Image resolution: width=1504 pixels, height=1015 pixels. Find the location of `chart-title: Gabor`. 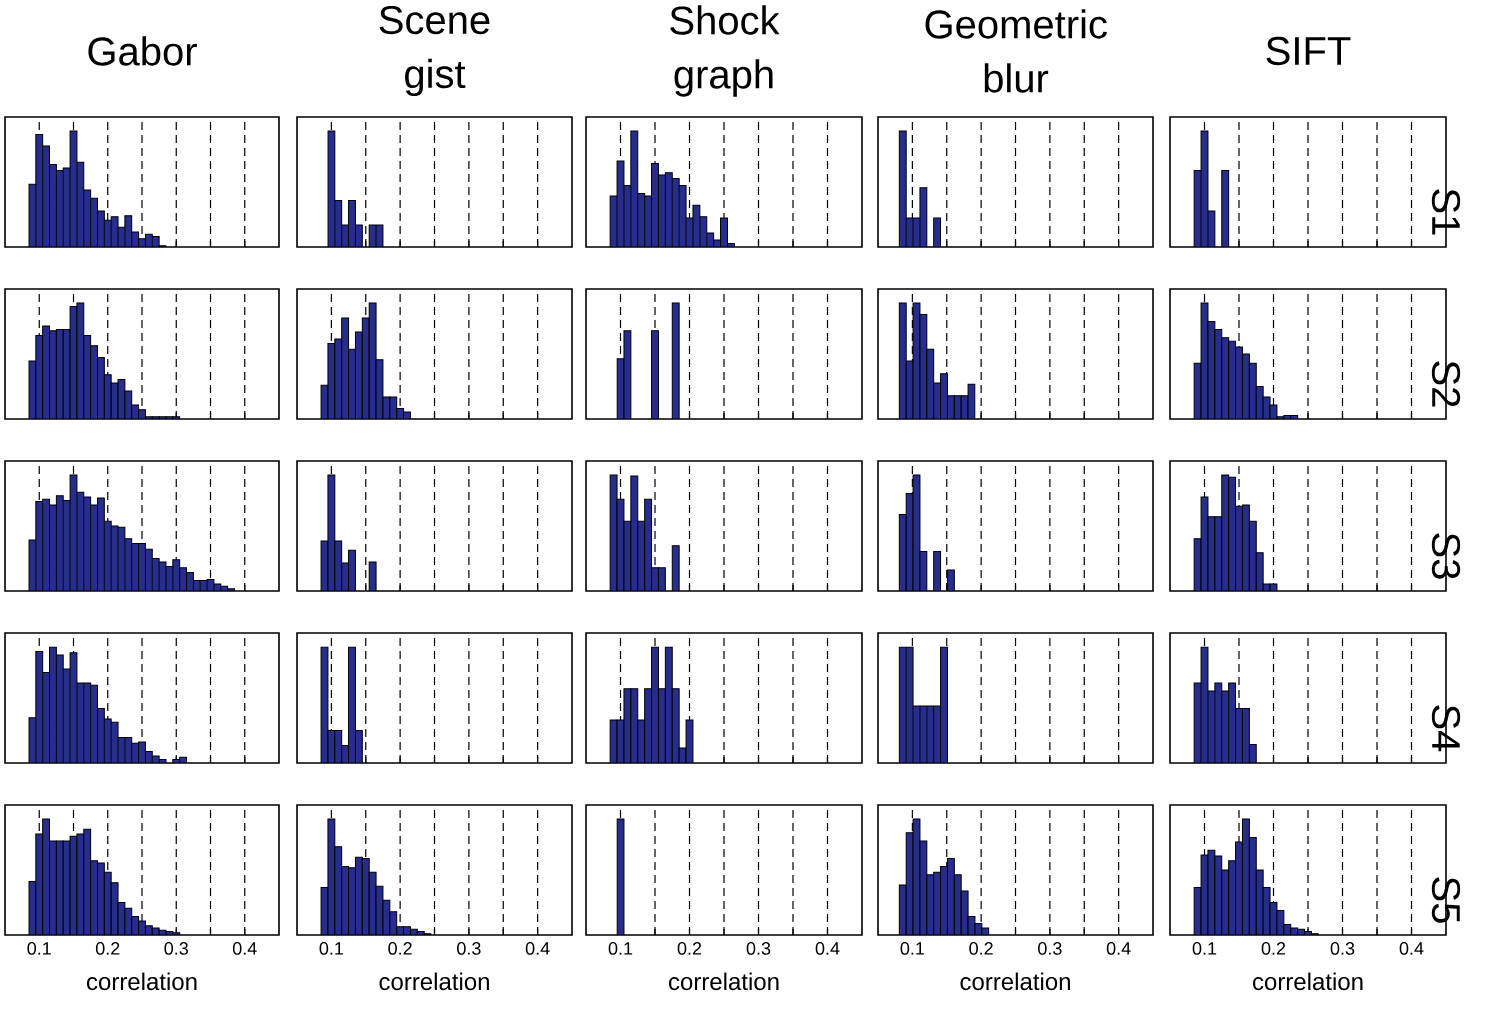

chart-title: Gabor is located at coordinates (142, 51).